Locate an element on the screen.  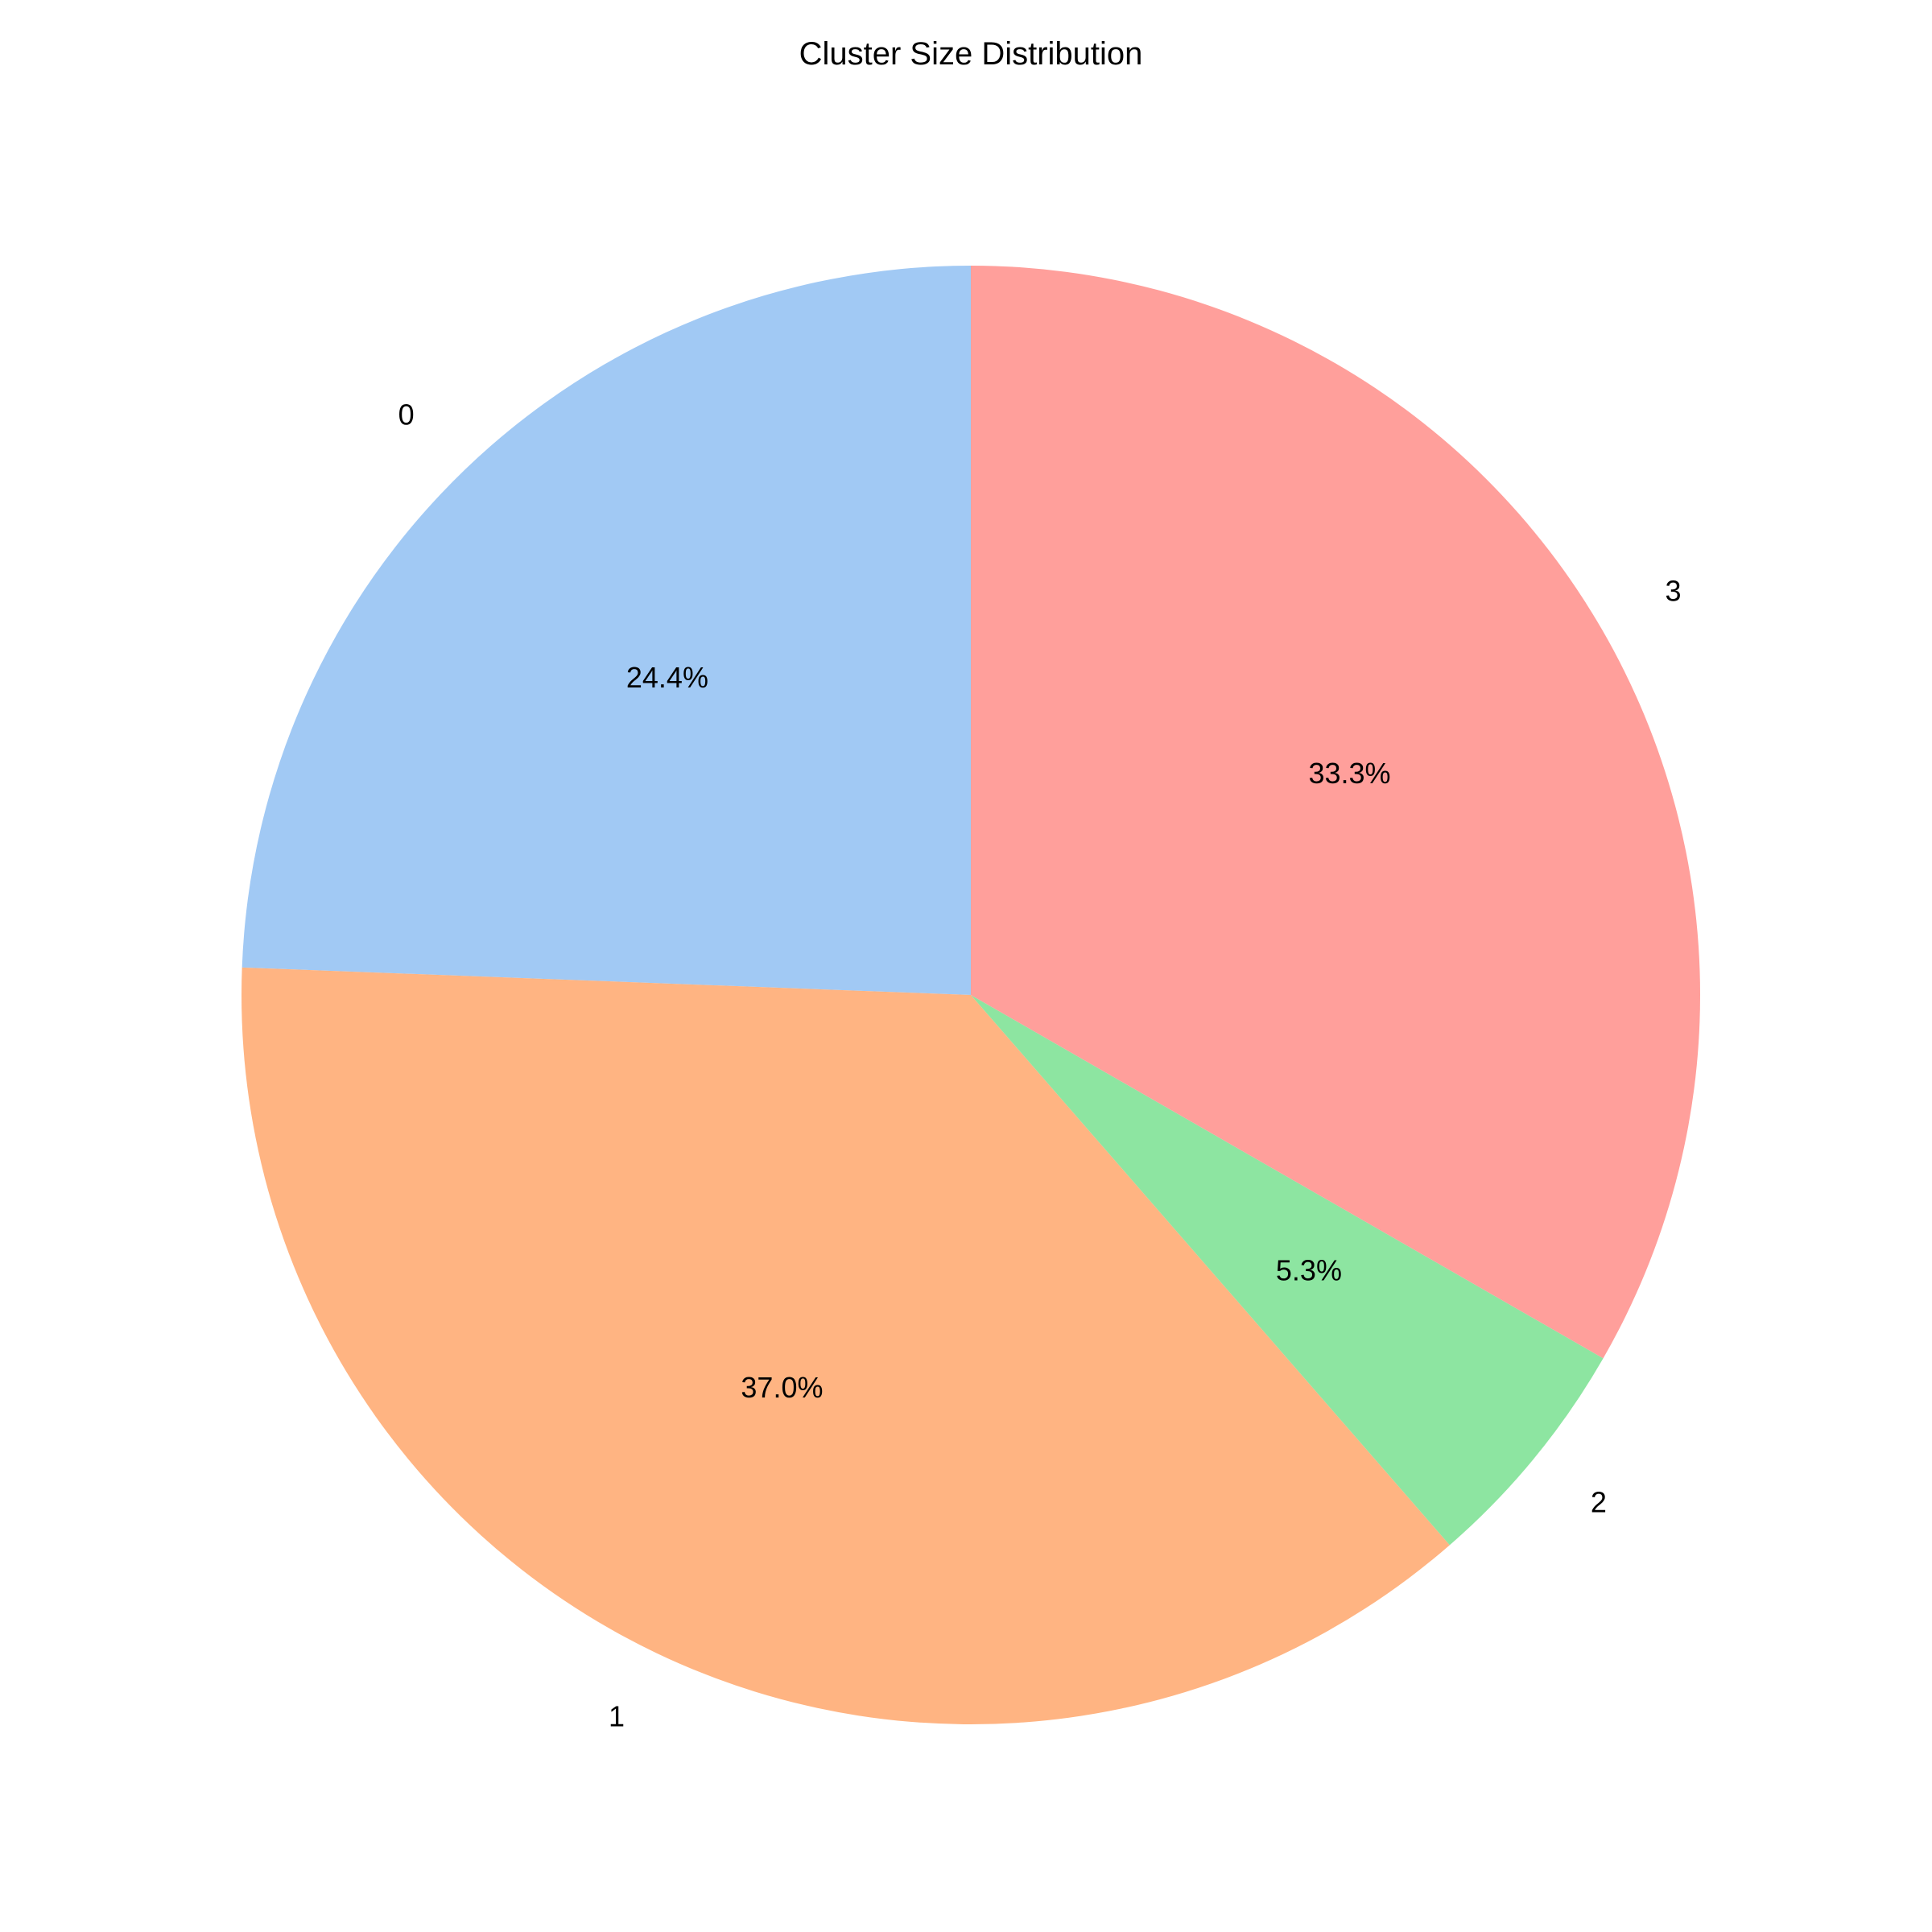
slice-label-3: 3 is located at coordinates (1674, 590).